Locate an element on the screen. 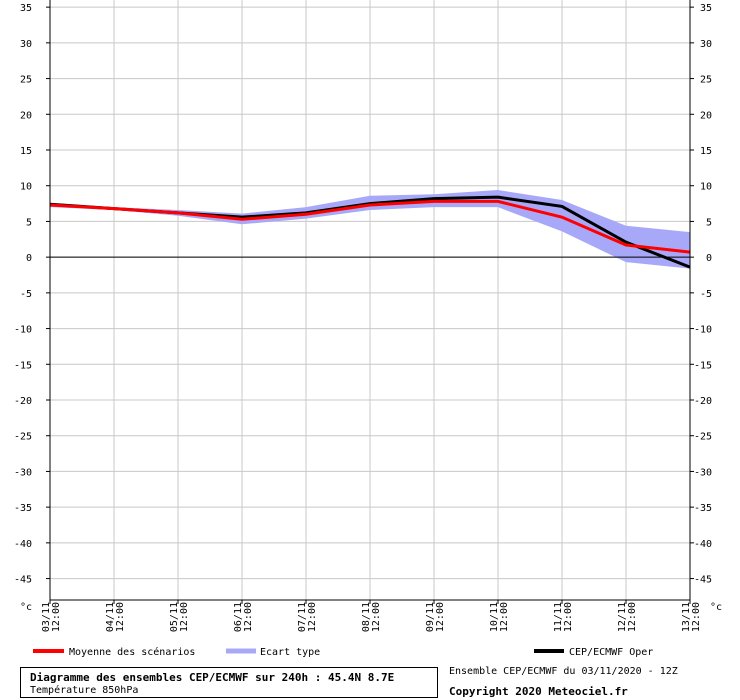 The image size is (740, 700). x-tick-label: 03/11 12:00 is located at coordinates (51, 617).